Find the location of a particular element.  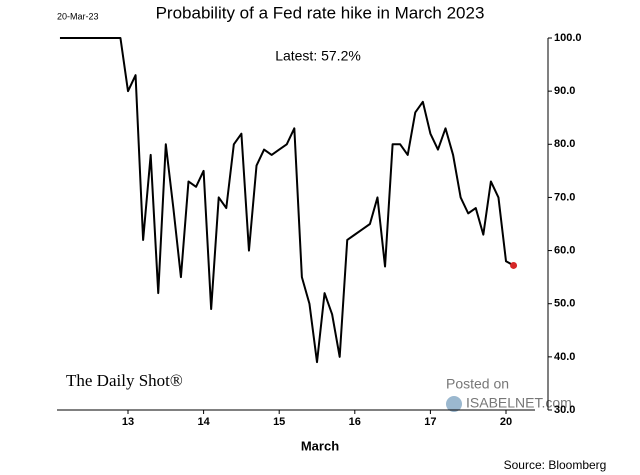

y-tick-label: 50.0 is located at coordinates (564, 304).